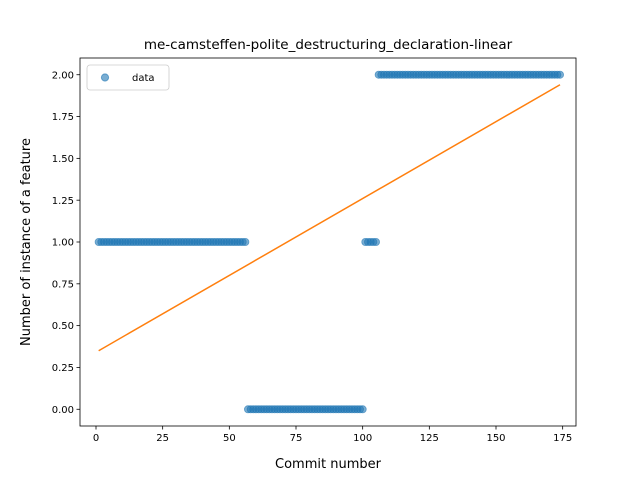 The height and width of the screenshot is (484, 640). I want to click on legend-label: data, so click(143, 78).